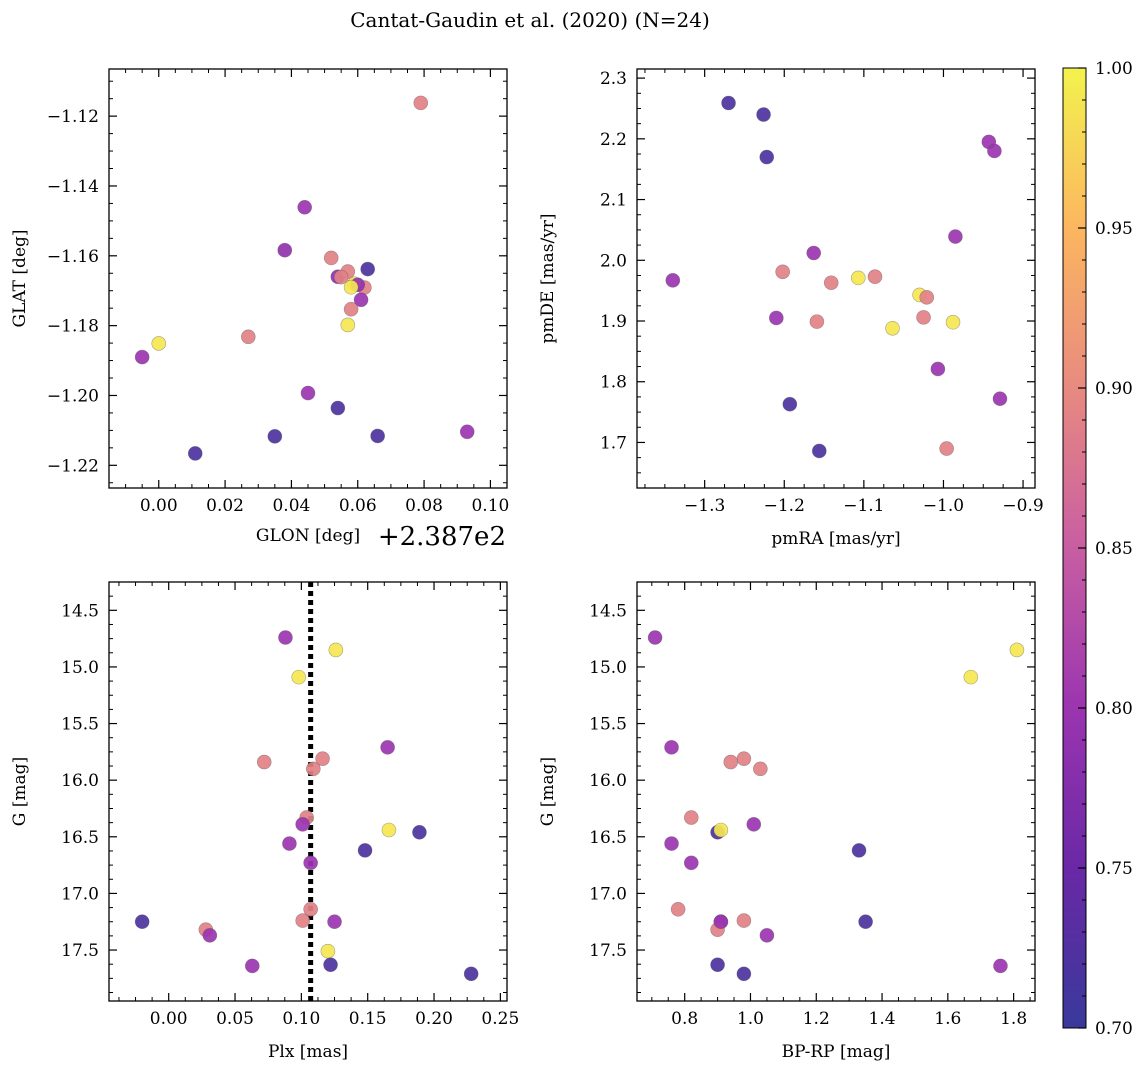  I want to click on x-tick-label: 0.06, so click(358, 506).